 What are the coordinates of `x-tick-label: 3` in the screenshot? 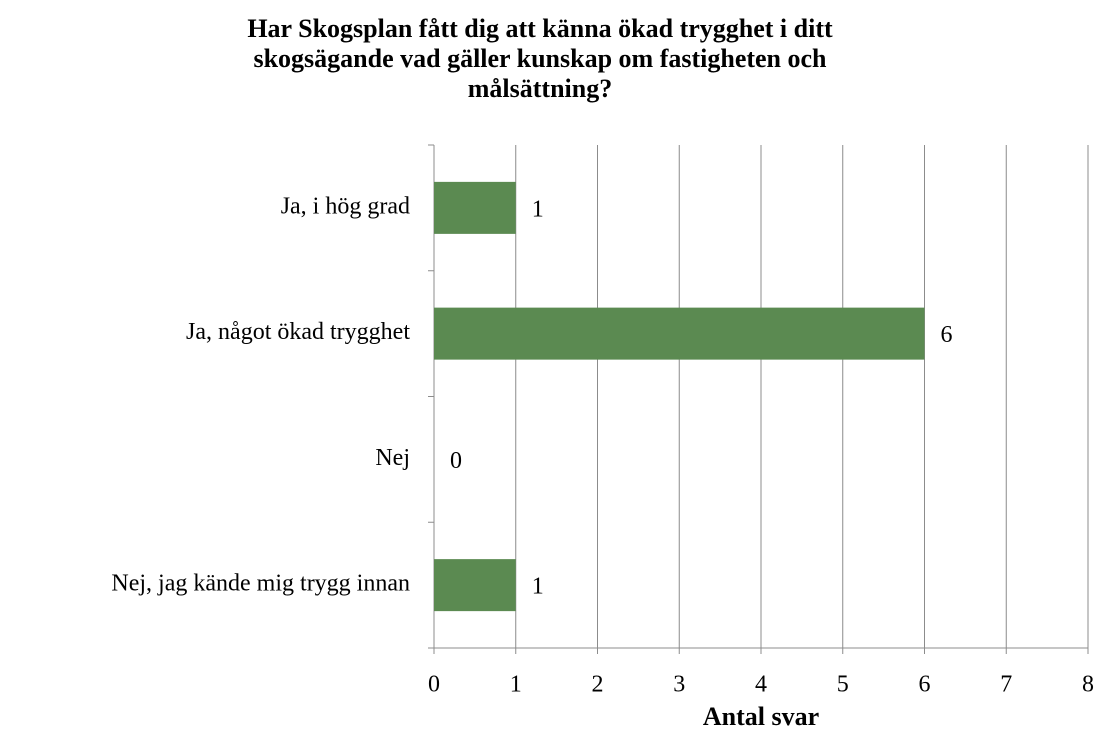 It's located at (679, 685).